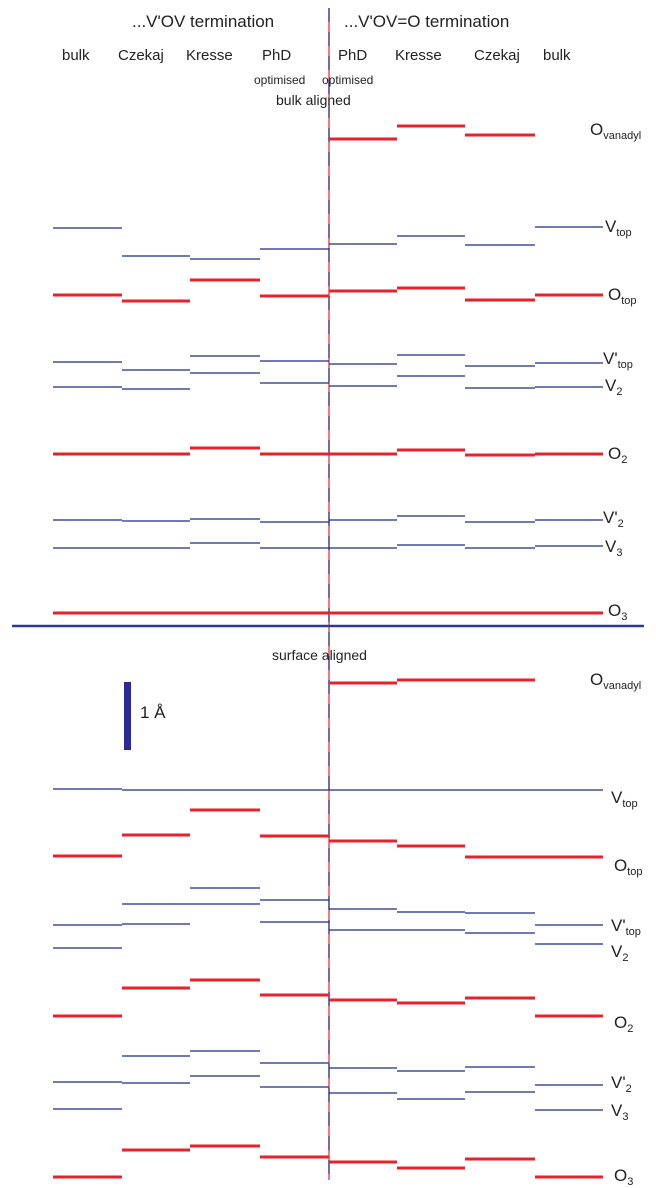 This screenshot has width=656, height=1188. Describe the element at coordinates (313, 100) in the screenshot. I see `subheader-bulk-aligned: bulk aligned` at that location.